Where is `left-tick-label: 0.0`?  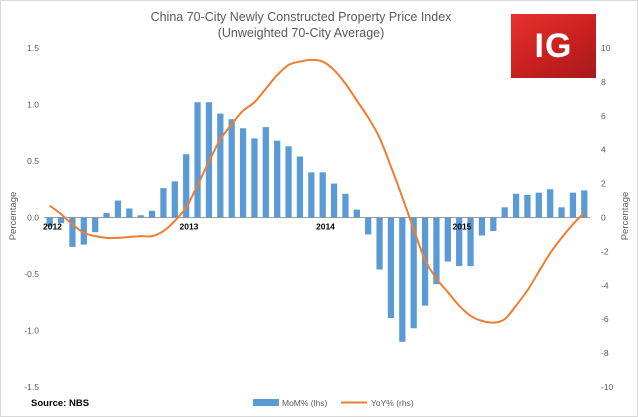 left-tick-label: 0.0 is located at coordinates (33, 218).